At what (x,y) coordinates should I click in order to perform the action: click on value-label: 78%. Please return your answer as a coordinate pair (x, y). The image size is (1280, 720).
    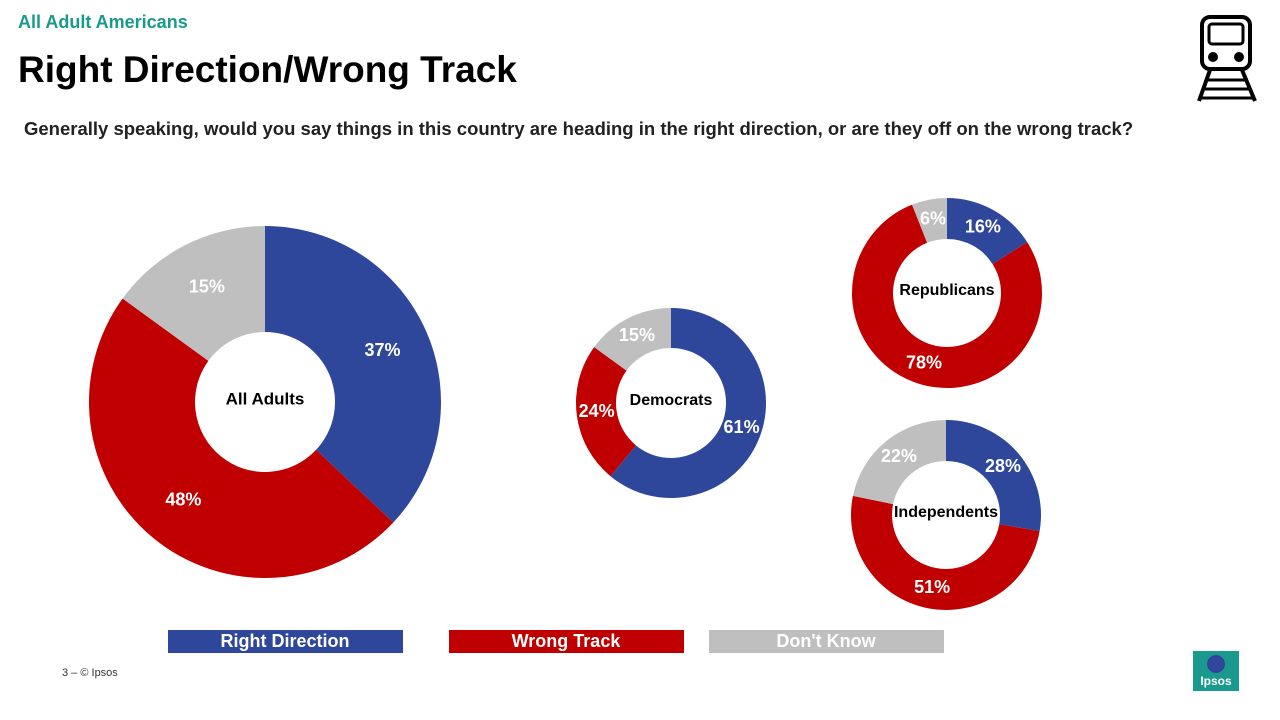
    Looking at the image, I should click on (924, 363).